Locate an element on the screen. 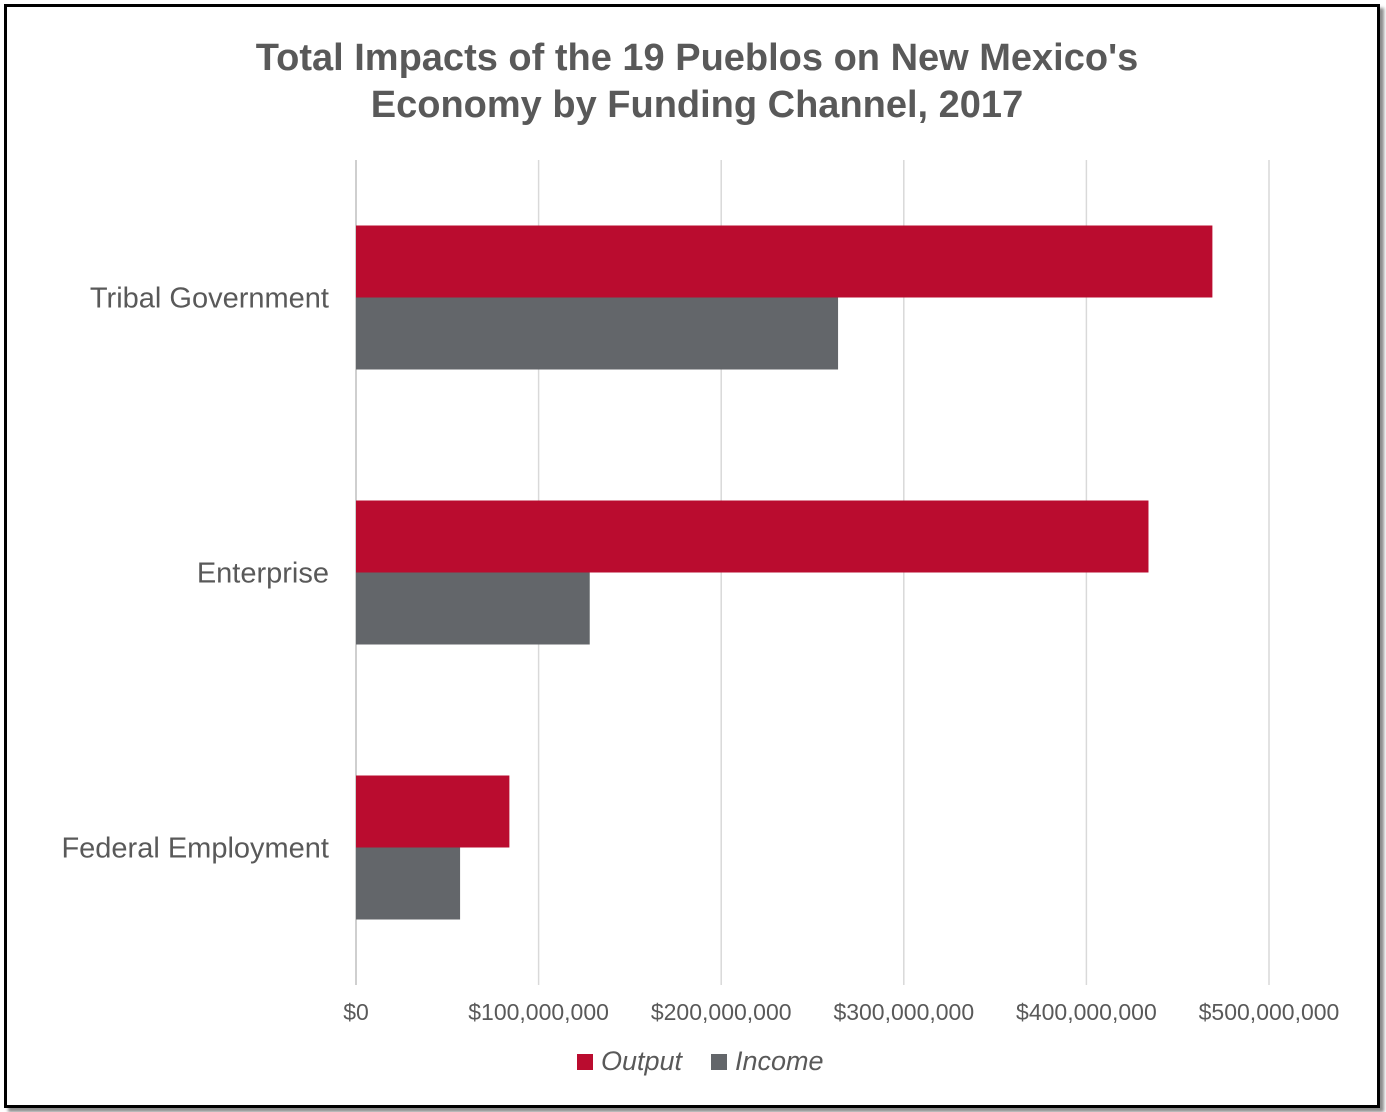 The height and width of the screenshot is (1112, 1386). category-label-1: Enterprise is located at coordinates (263, 574).